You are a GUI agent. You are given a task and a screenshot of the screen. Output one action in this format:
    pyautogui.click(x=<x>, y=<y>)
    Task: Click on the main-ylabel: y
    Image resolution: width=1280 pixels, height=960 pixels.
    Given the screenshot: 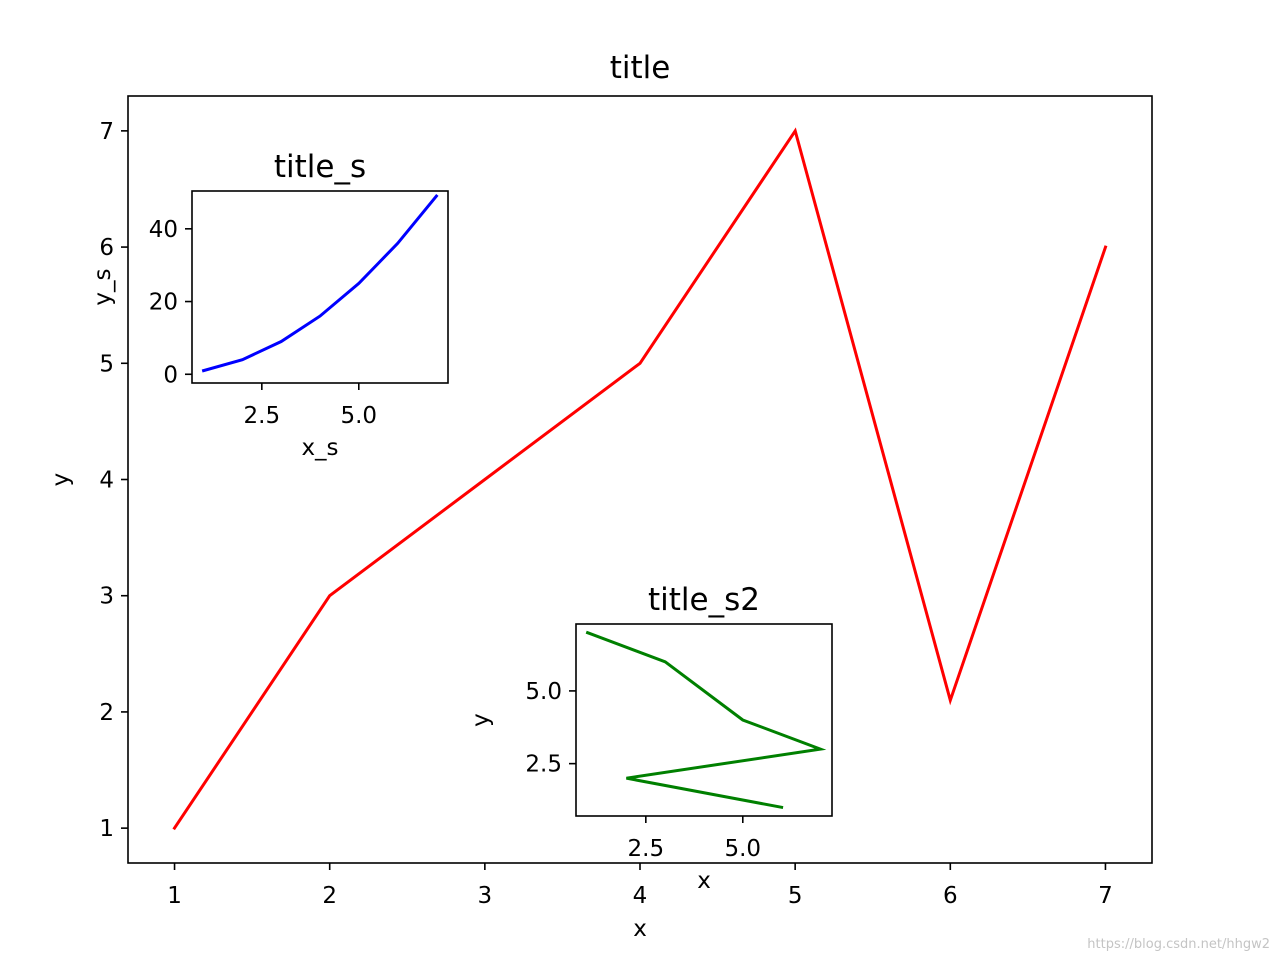 What is the action you would take?
    pyautogui.click(x=61, y=480)
    